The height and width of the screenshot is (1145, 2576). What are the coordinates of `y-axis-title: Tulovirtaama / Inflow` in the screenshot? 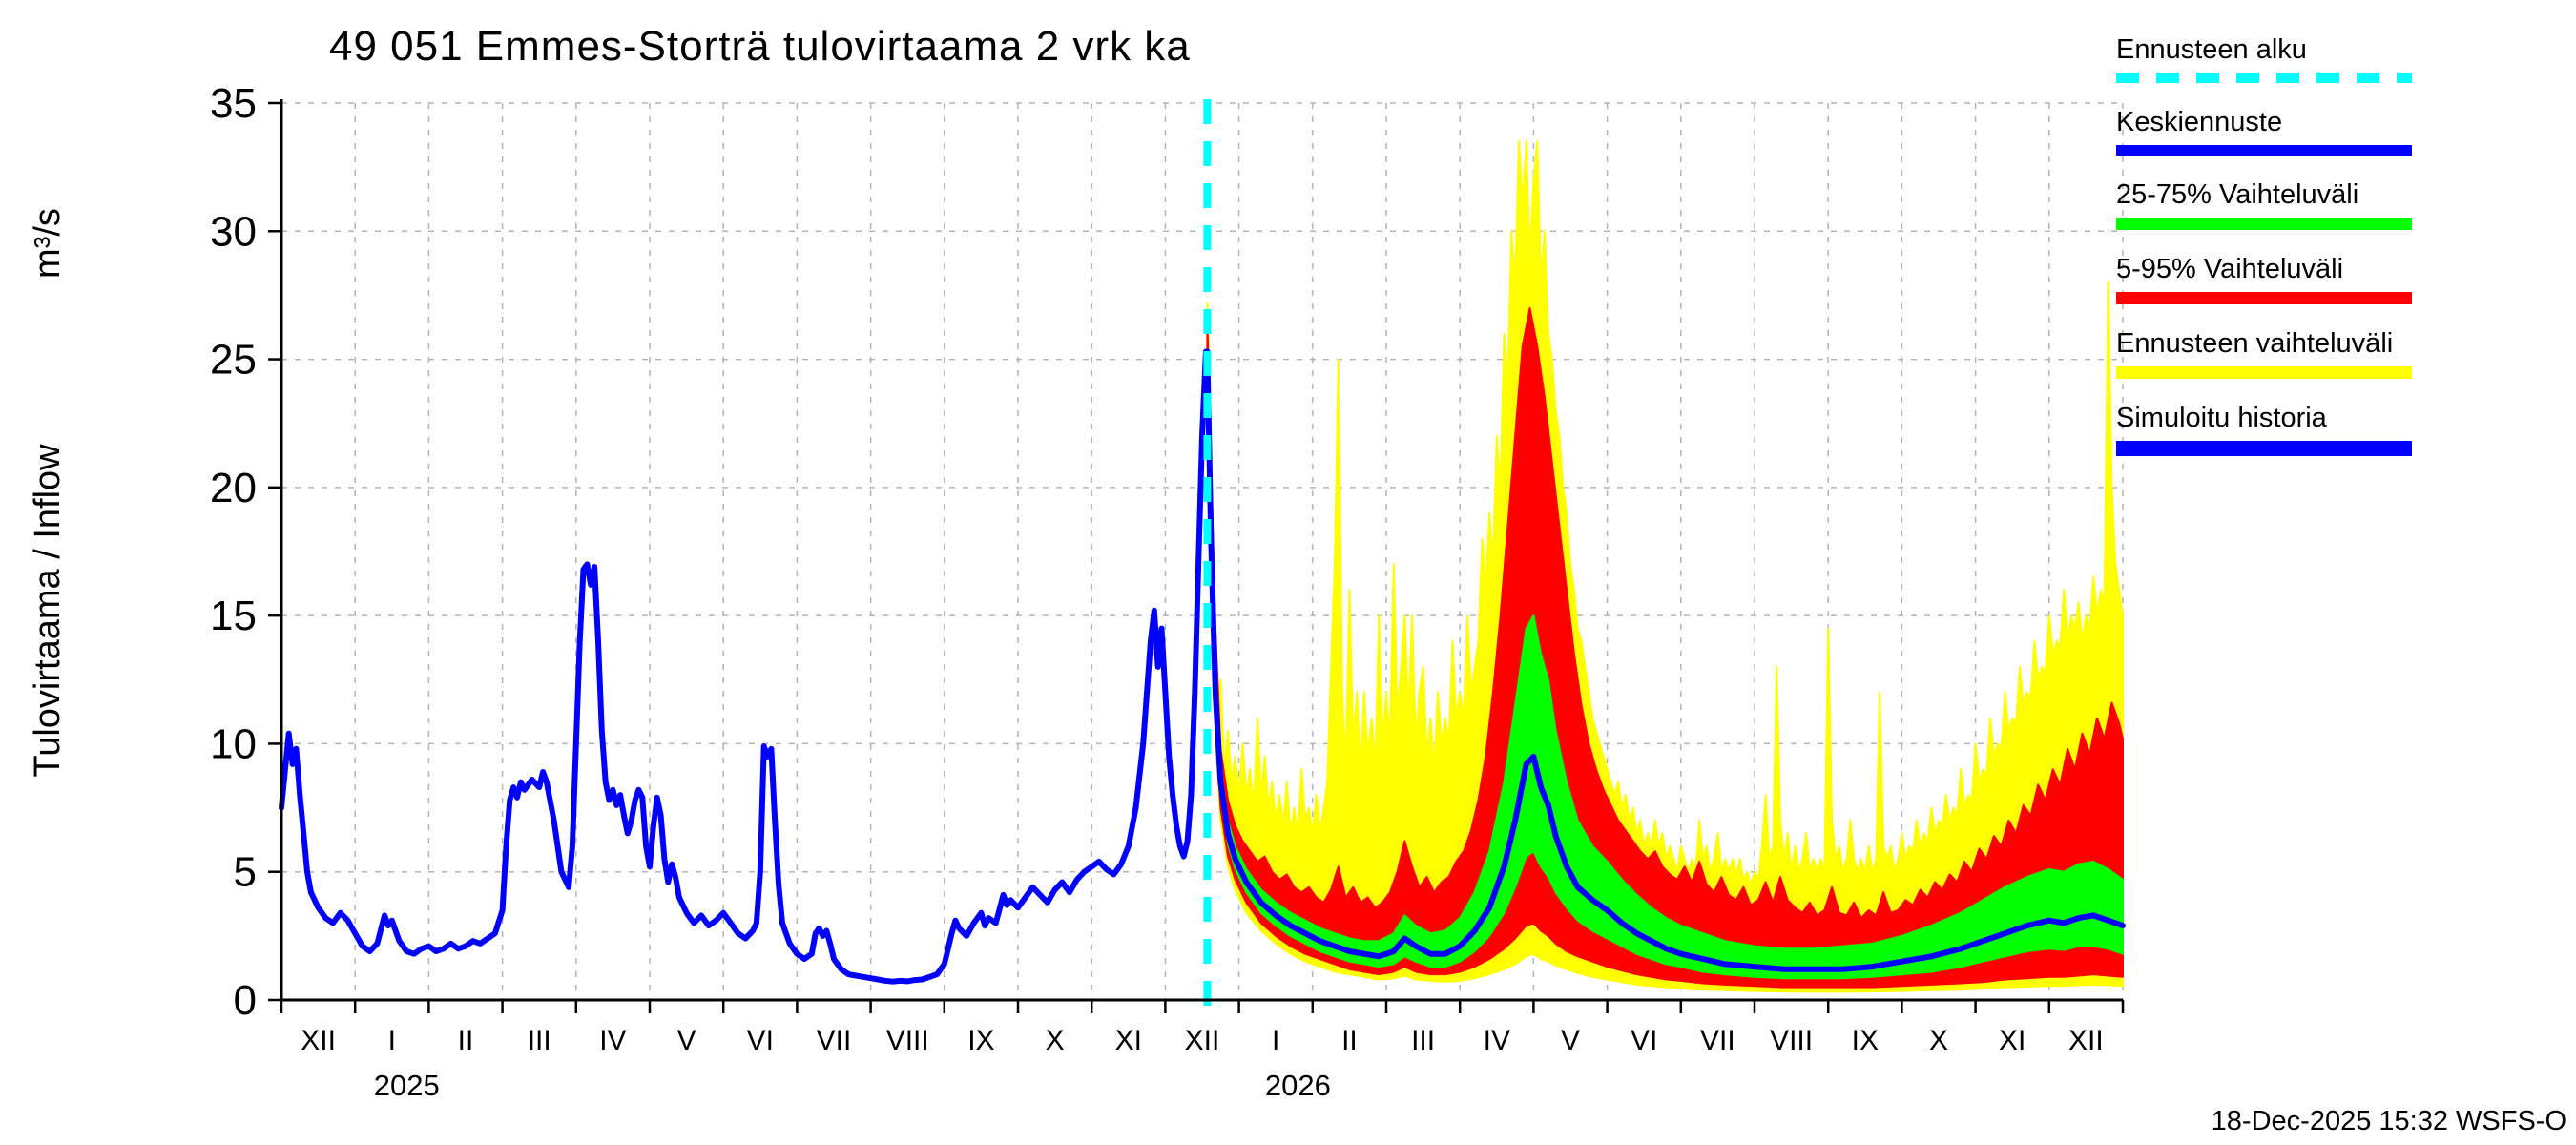 It's located at (48, 611).